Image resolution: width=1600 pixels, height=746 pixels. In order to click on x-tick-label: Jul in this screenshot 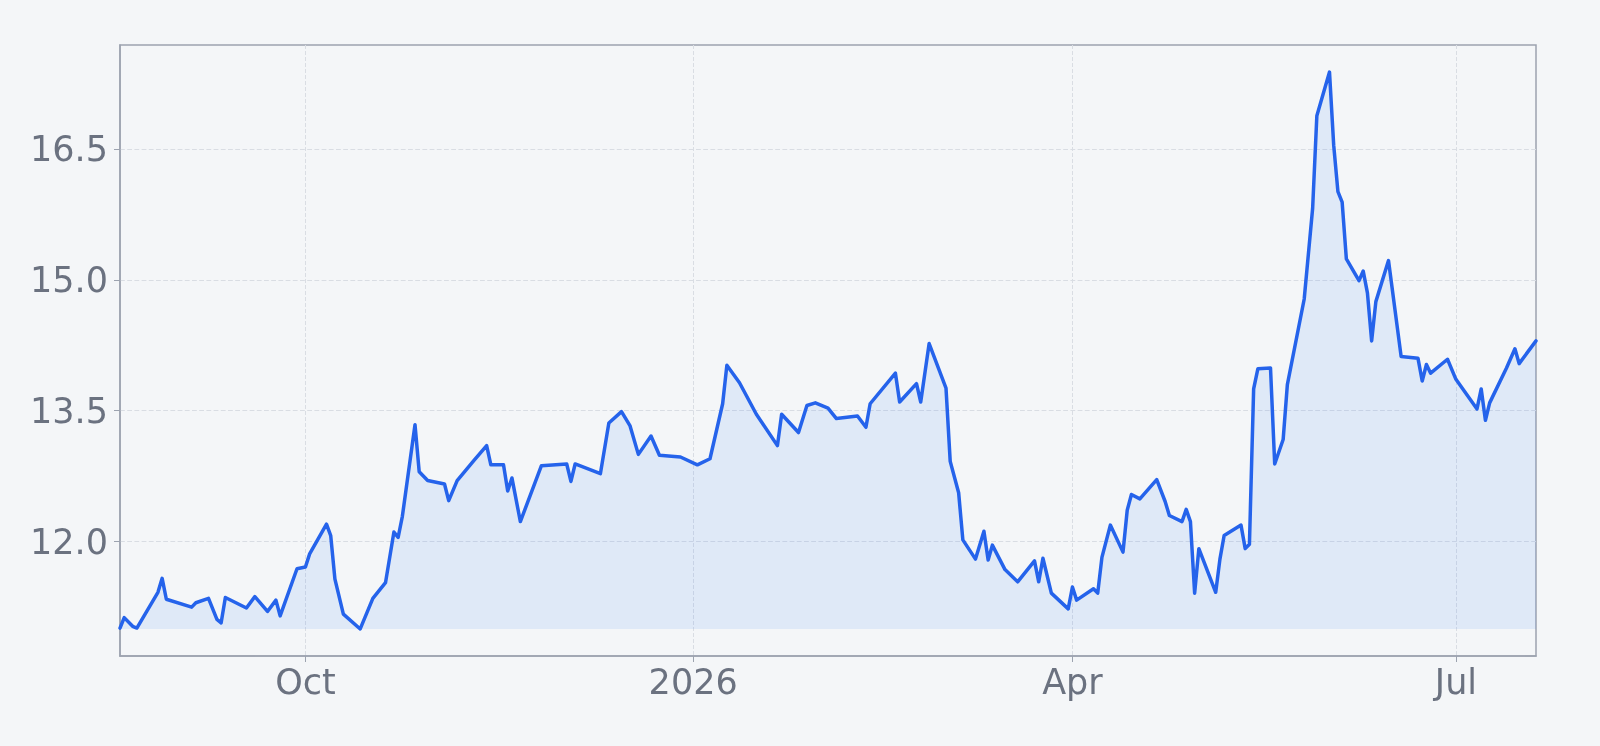, I will do `click(1455, 681)`.